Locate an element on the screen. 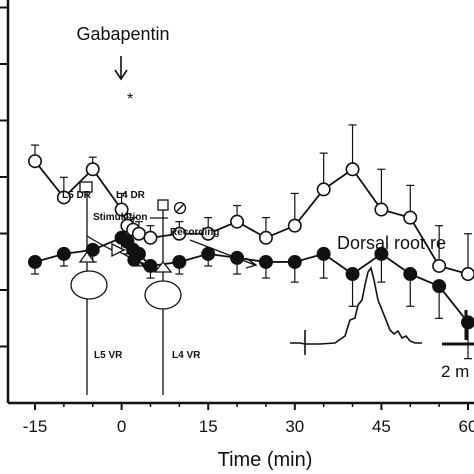 The height and width of the screenshot is (474, 474). drug-arrow-icon is located at coordinates (121, 68).